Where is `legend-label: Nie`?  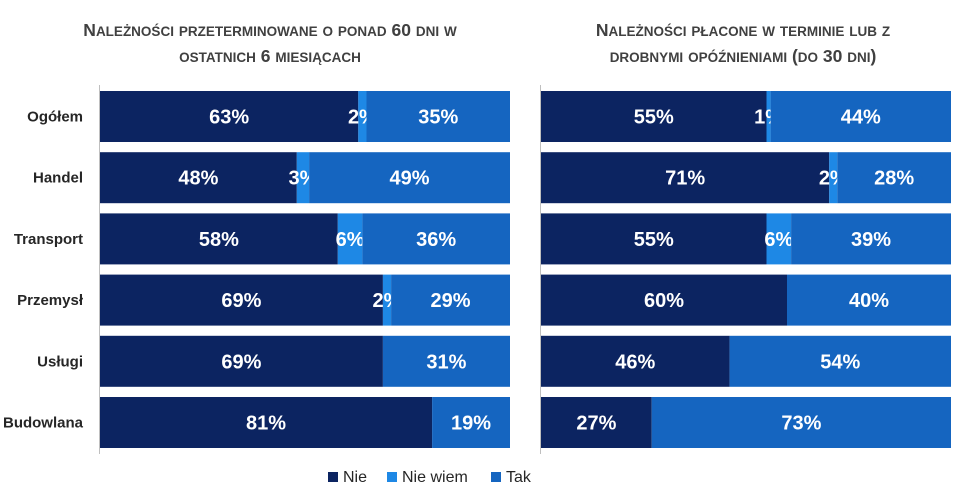
legend-label: Nie is located at coordinates (355, 477).